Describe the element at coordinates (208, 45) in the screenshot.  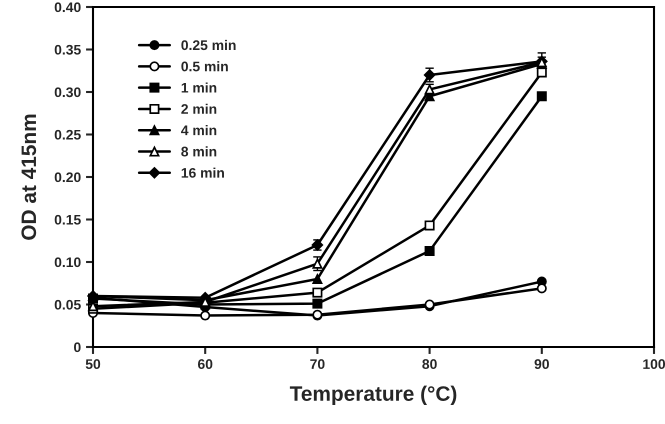
I see `legend-label: 0.25 min` at that location.